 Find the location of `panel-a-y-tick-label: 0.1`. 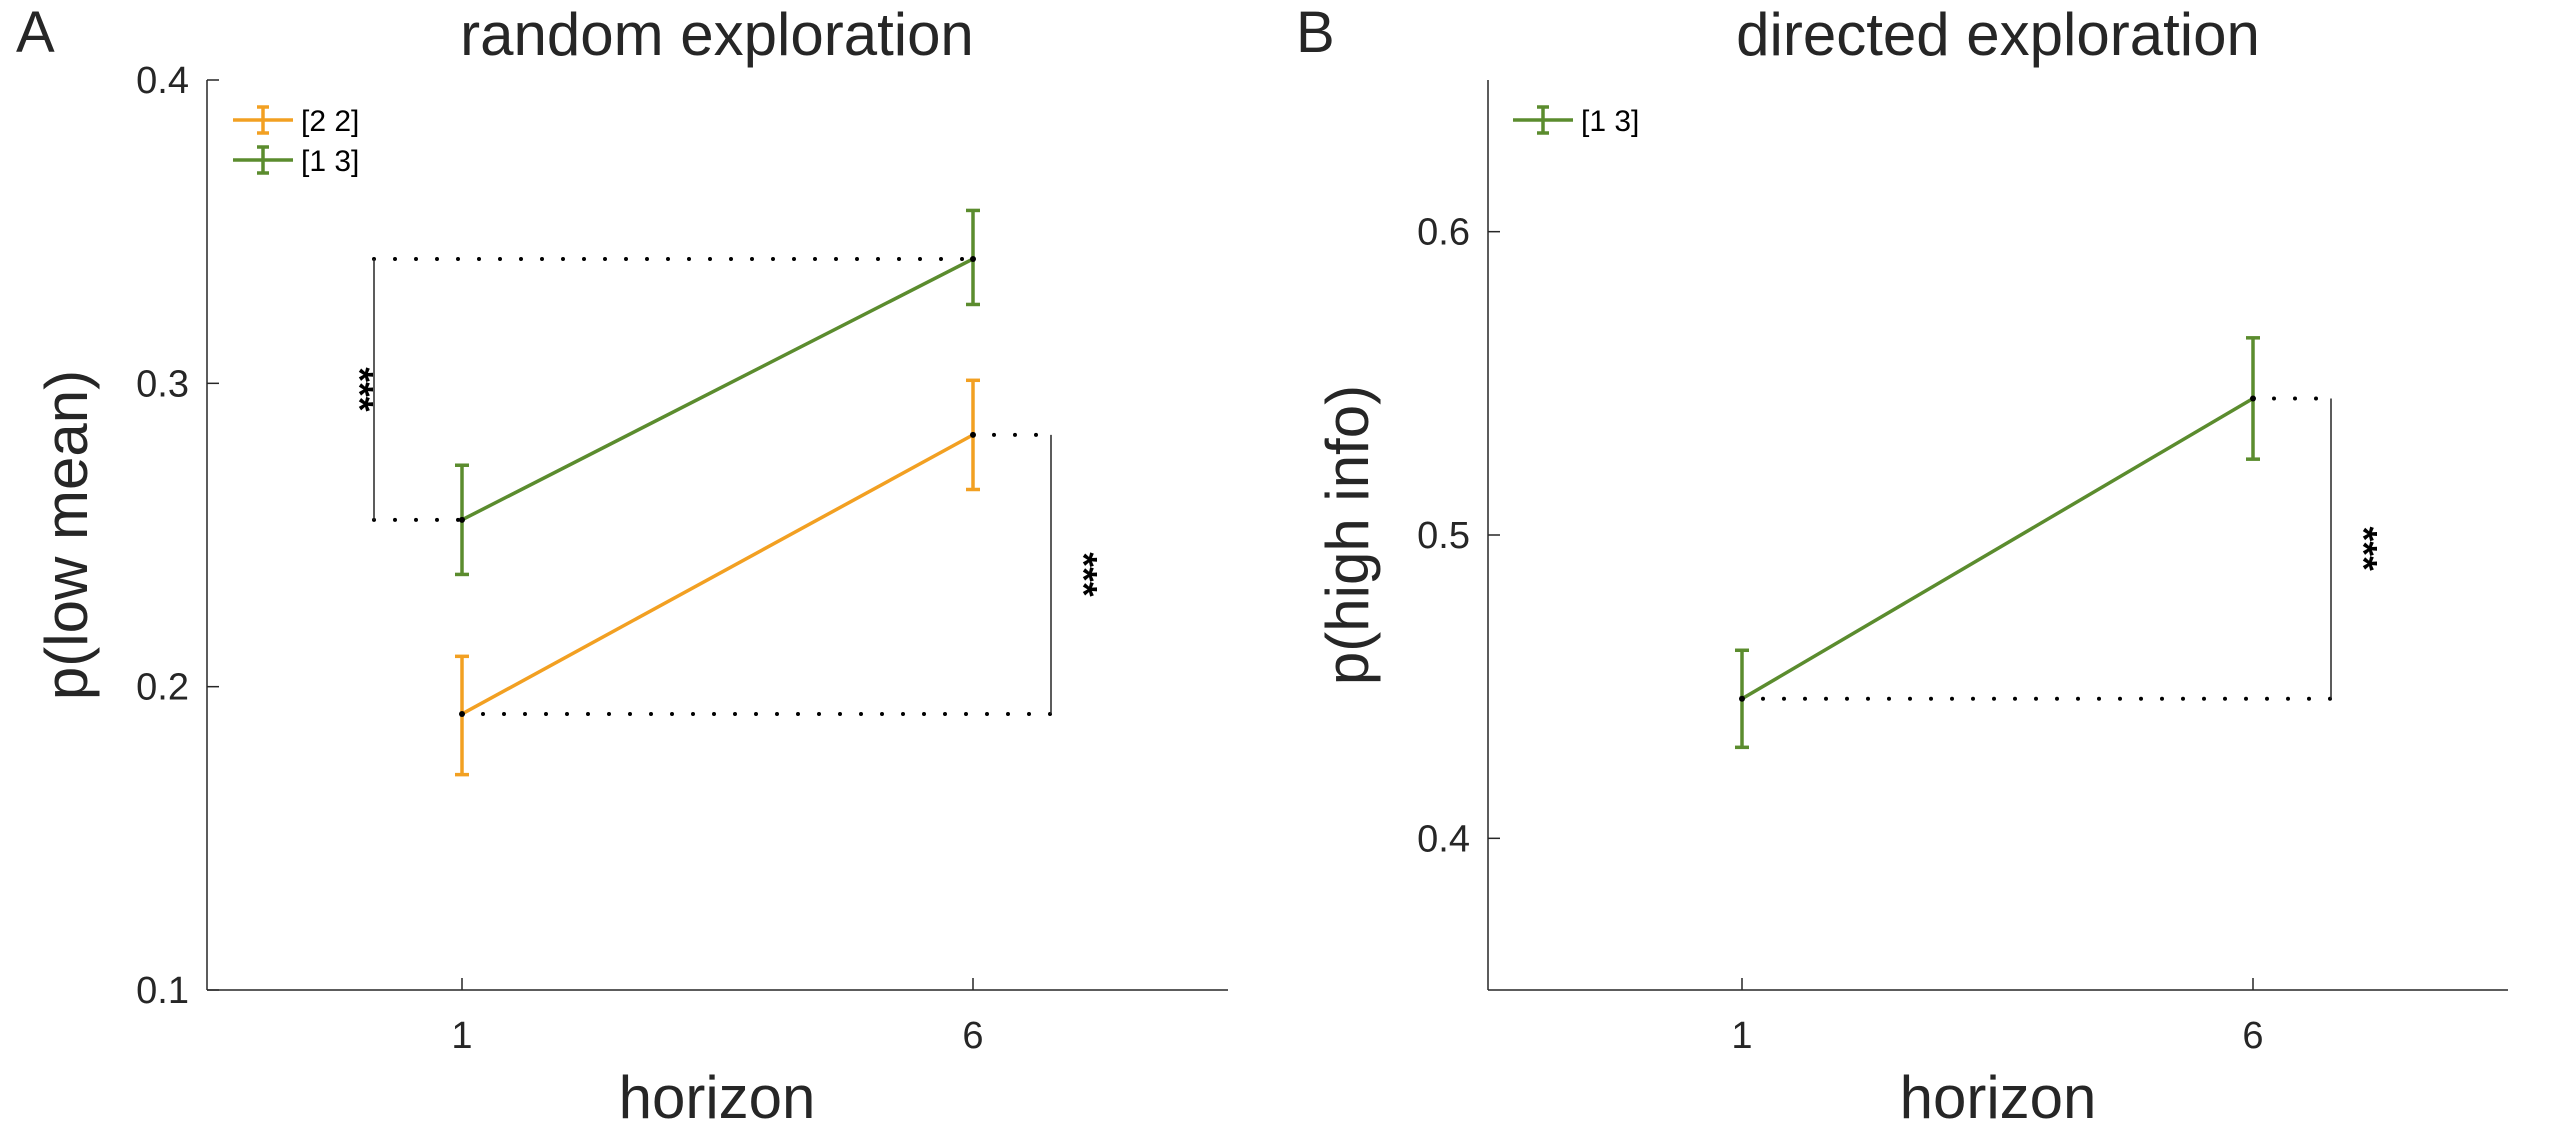

panel-a-y-tick-label: 0.1 is located at coordinates (162, 991).